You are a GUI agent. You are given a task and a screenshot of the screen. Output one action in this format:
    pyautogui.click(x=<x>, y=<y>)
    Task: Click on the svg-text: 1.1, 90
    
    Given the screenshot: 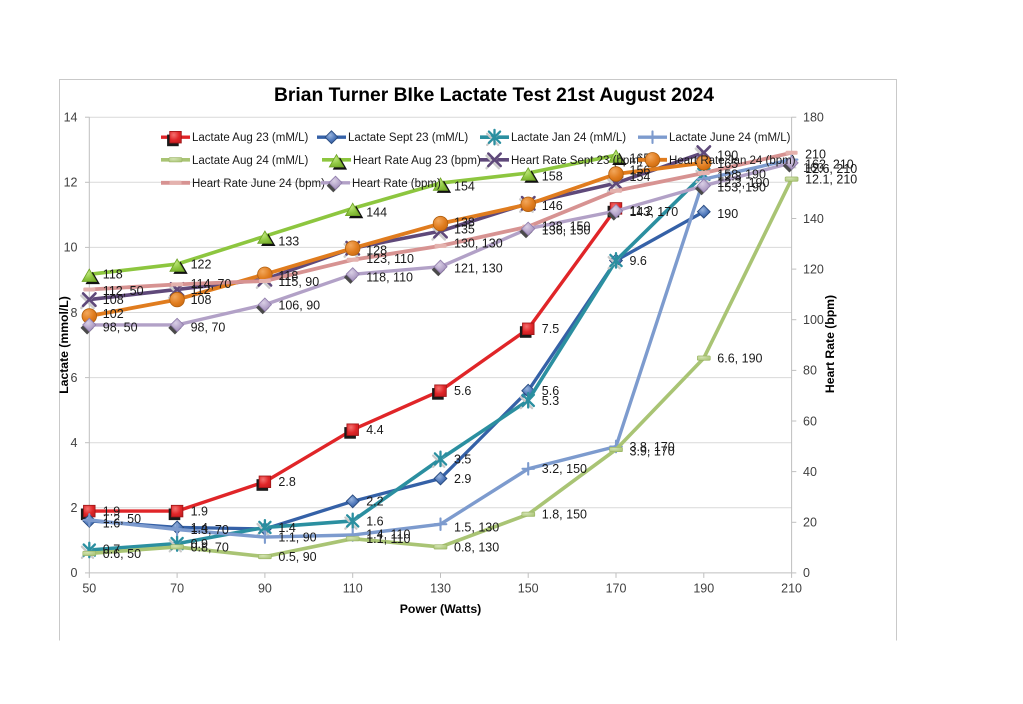 What is the action you would take?
    pyautogui.click(x=297, y=538)
    